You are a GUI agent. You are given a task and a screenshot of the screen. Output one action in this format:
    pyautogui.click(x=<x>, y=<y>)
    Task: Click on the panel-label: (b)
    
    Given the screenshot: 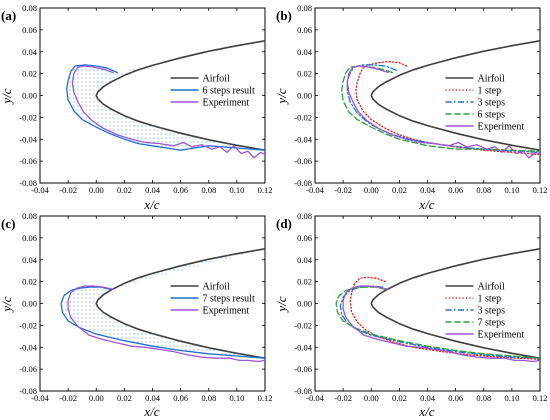 What is the action you would take?
    pyautogui.click(x=284, y=15)
    